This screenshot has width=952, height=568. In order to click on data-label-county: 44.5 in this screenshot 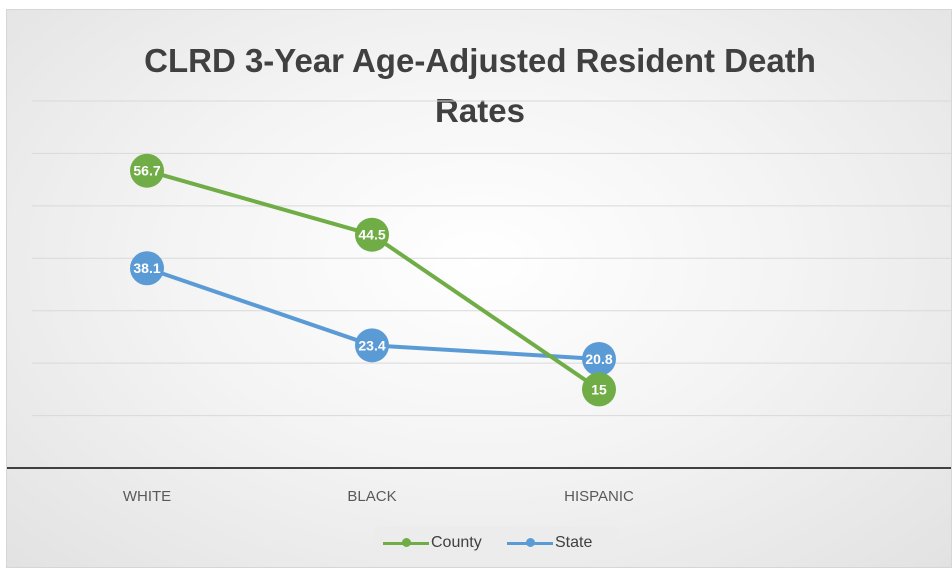, I will do `click(371, 235)`.